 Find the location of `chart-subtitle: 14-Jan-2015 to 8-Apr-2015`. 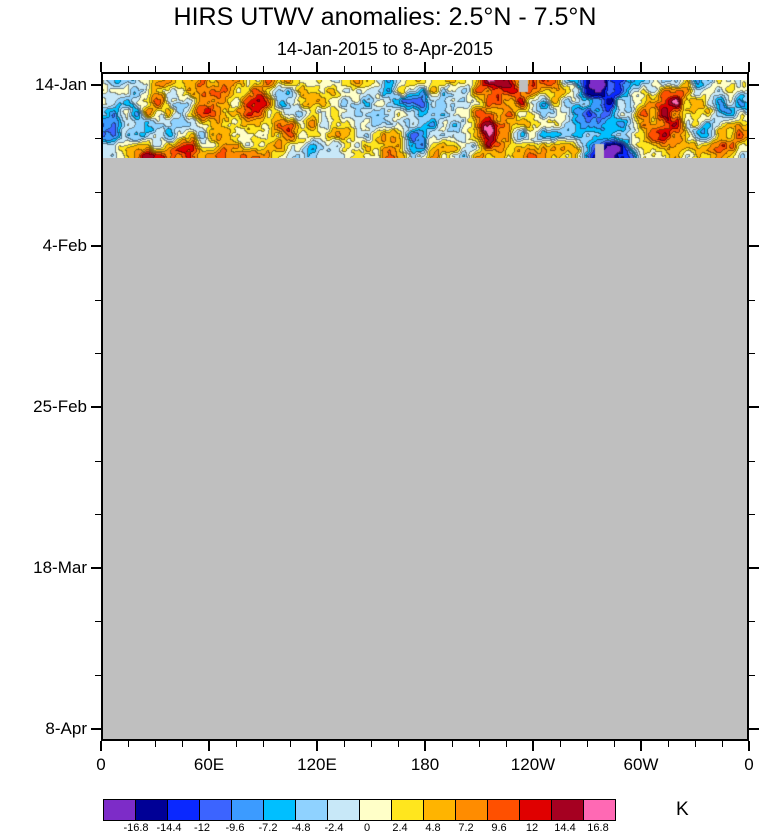

chart-subtitle: 14-Jan-2015 to 8-Apr-2015 is located at coordinates (385, 49).